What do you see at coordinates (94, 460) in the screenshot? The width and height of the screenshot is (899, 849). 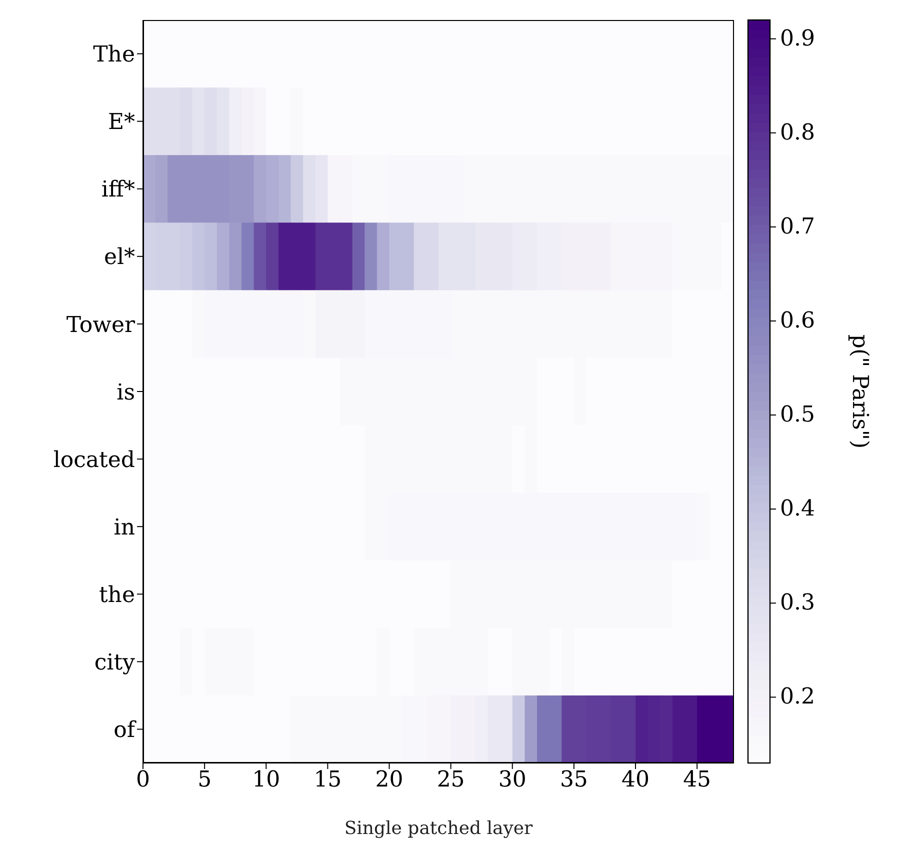 I see `y-tick-label: located` at bounding box center [94, 460].